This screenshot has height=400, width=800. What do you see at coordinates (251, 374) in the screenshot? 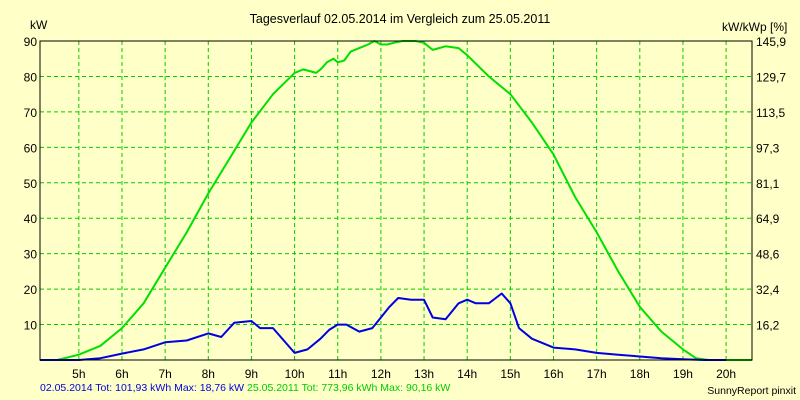
I see `x-tick-label: 9h` at bounding box center [251, 374].